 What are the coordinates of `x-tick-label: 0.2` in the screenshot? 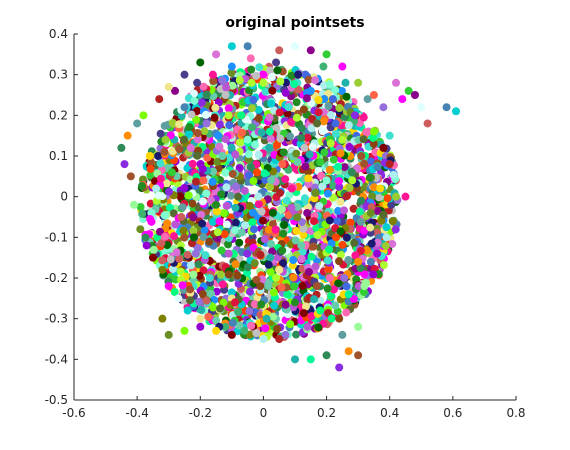 It's located at (326, 413).